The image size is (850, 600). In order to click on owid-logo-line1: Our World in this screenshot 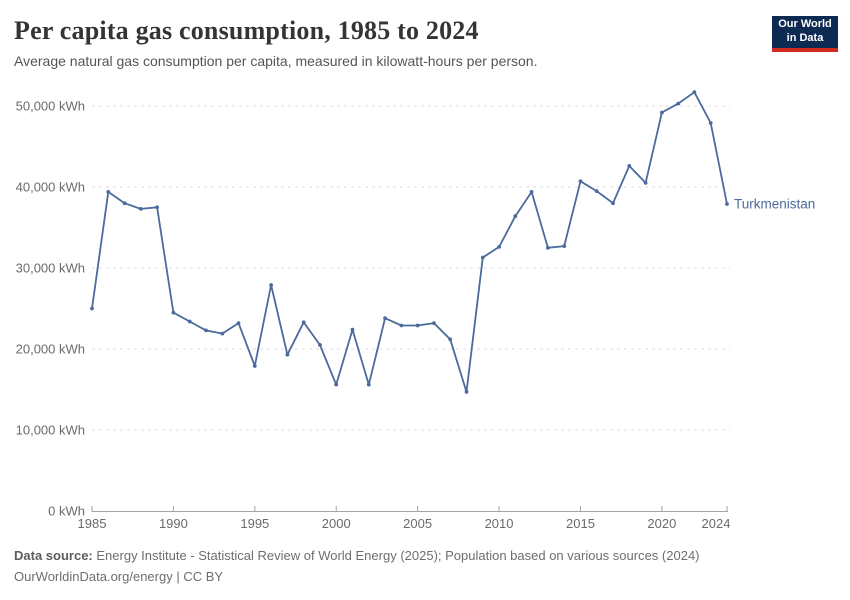, I will do `click(805, 24)`.